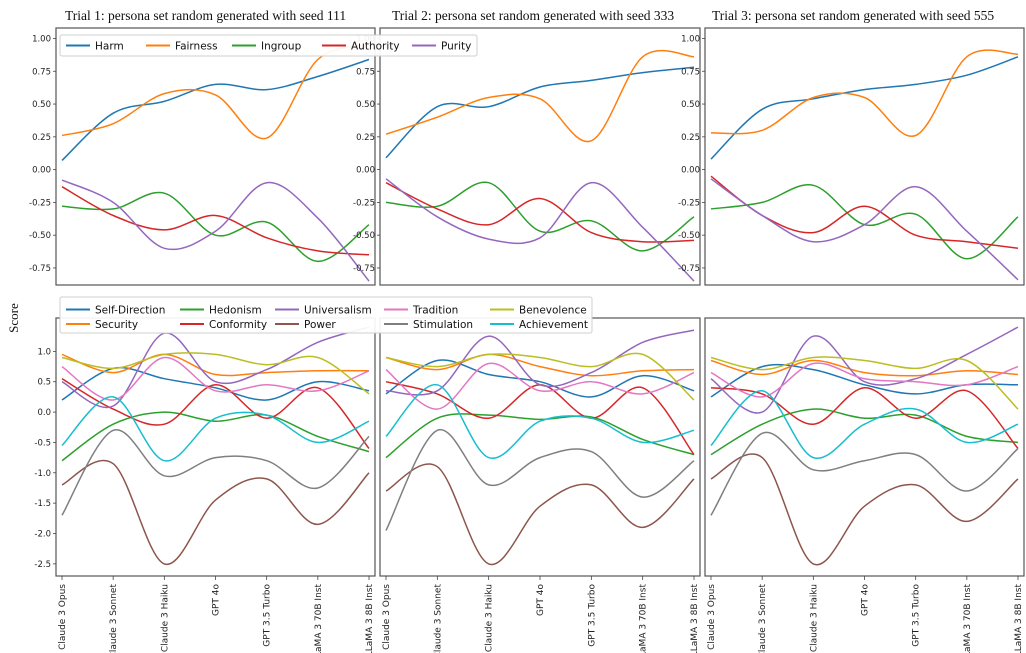 This screenshot has width=1026, height=653. Describe the element at coordinates (44, 383) in the screenshot. I see `y-tick-label: 0.5` at that location.